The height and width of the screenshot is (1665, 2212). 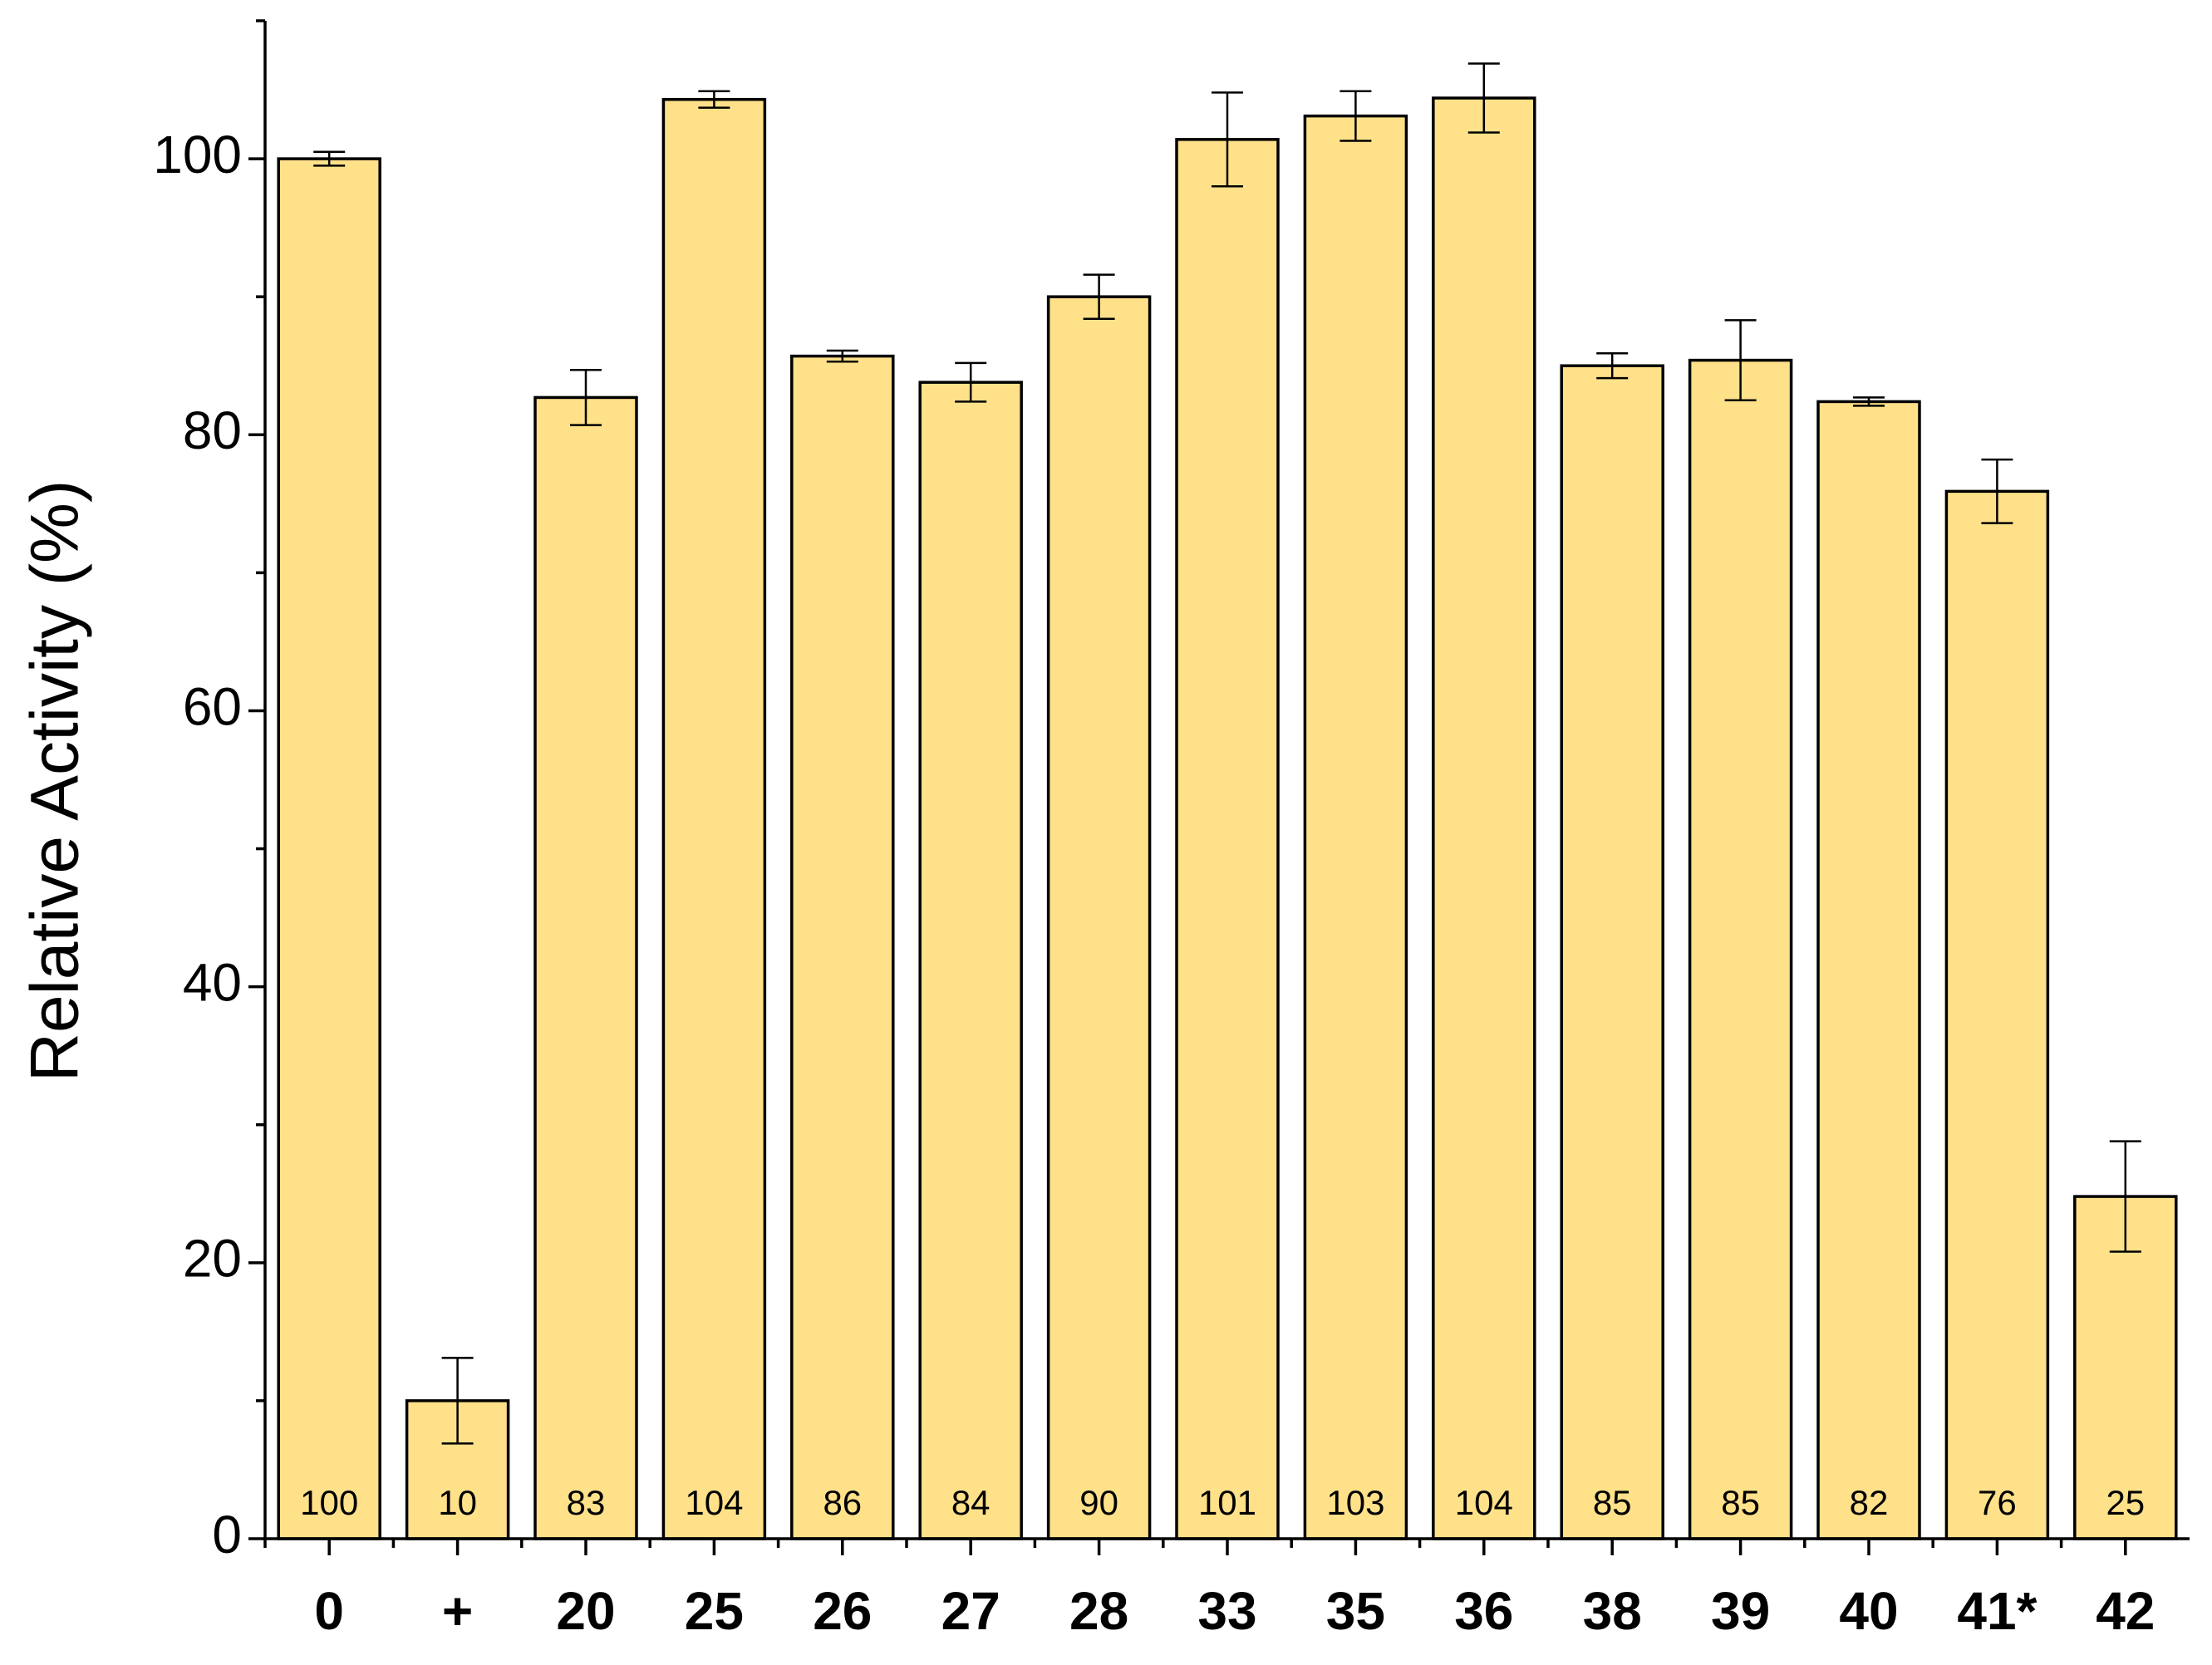 I want to click on y-axis-label: Relative Activity (%), so click(x=55, y=781).